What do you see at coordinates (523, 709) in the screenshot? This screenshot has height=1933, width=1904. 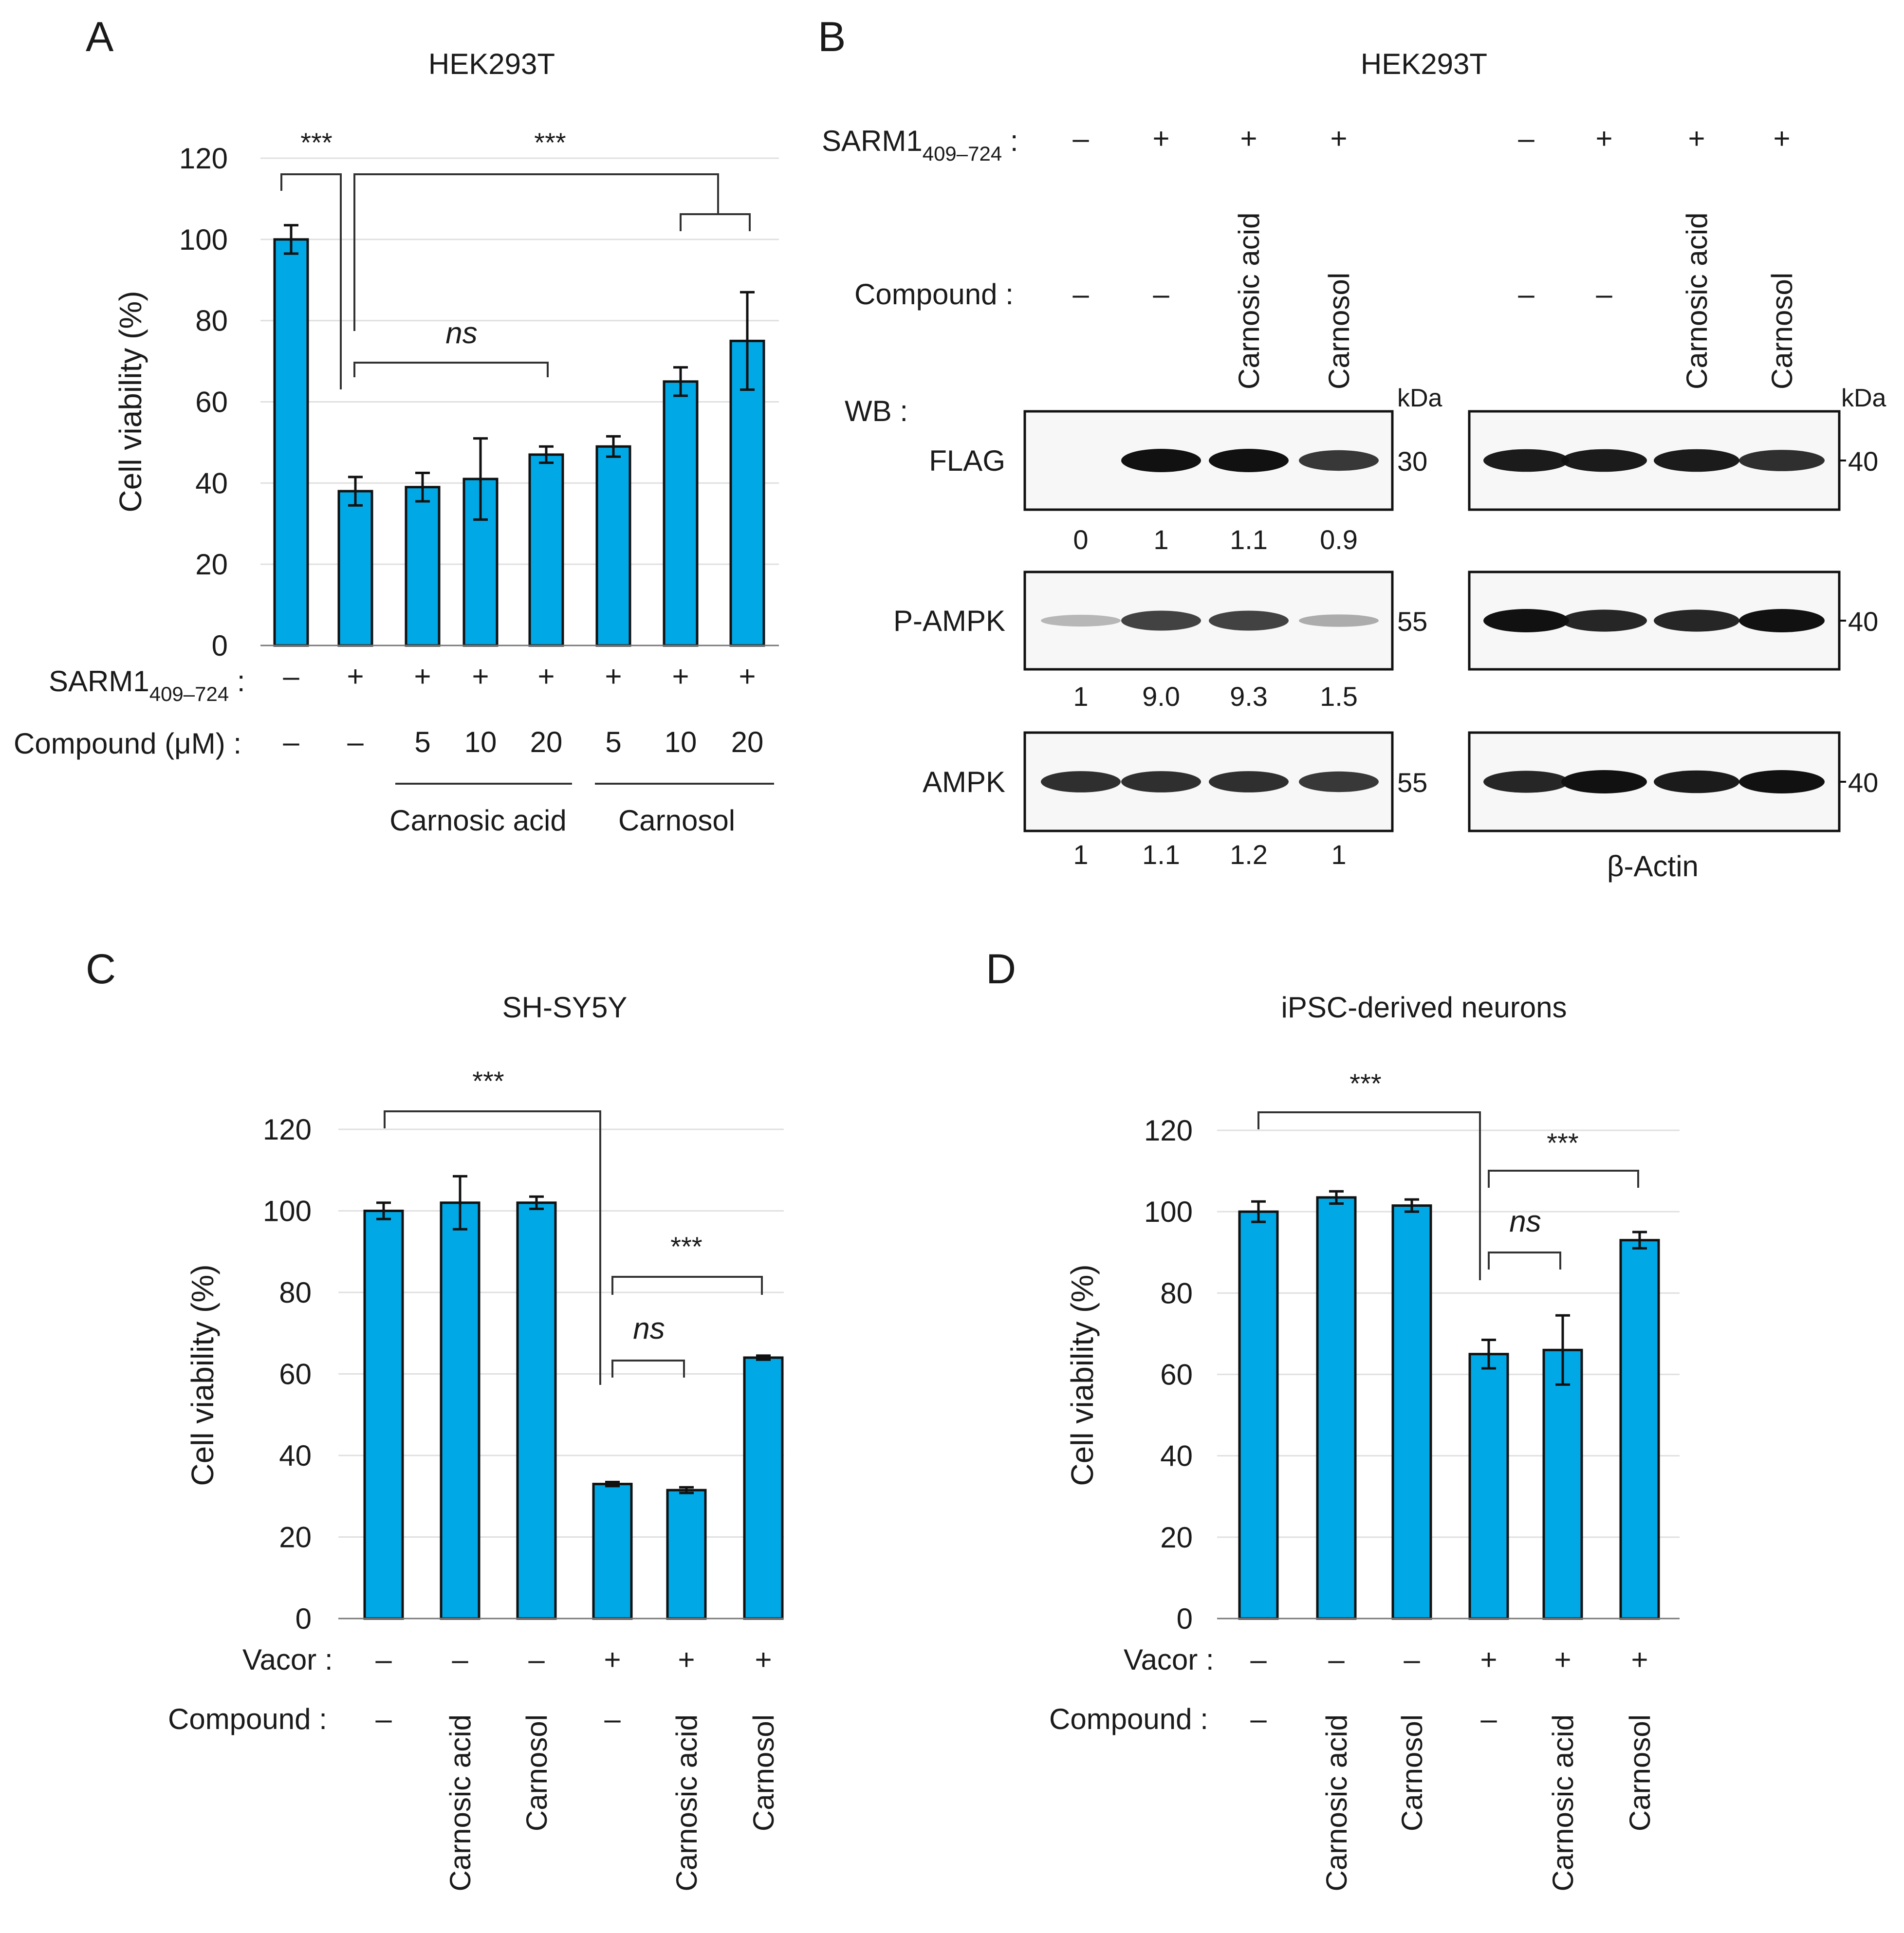 I see `panel-a-row-values: – + + + + + + + – – 5 10 20 5 10 20` at bounding box center [523, 709].